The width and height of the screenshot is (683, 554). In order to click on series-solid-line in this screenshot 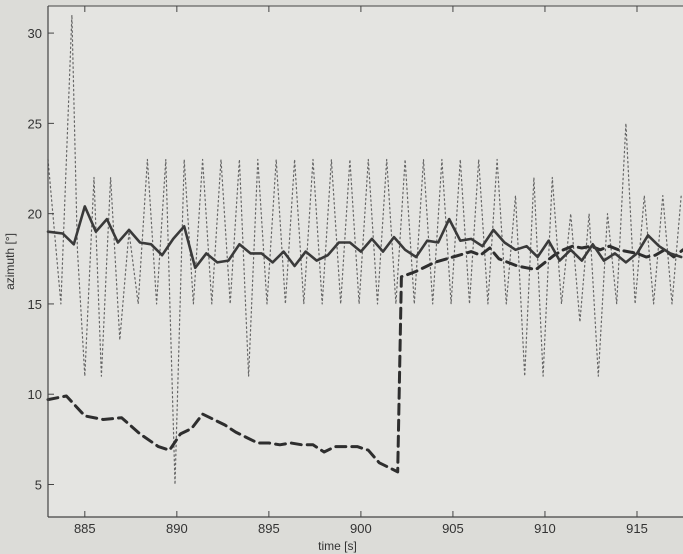, I will do `click(364, 237)`.